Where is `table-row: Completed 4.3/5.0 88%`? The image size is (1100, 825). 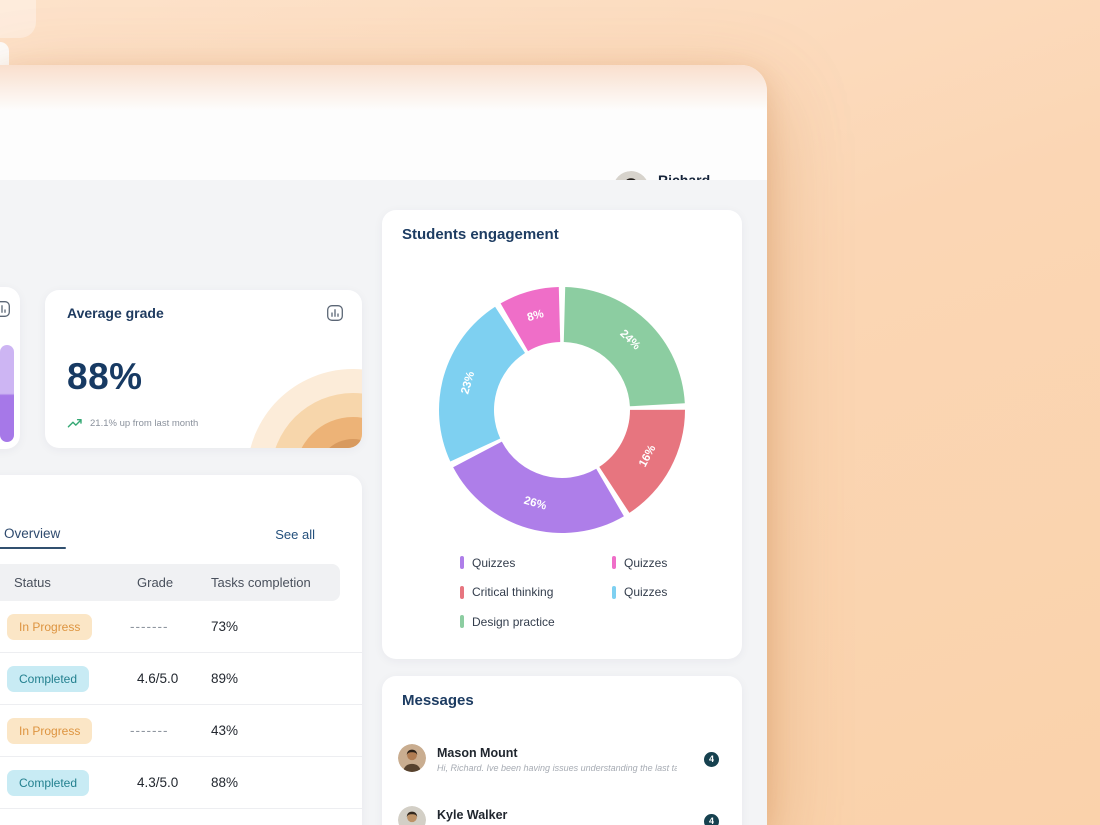 table-row: Completed 4.3/5.0 88% is located at coordinates (181, 783).